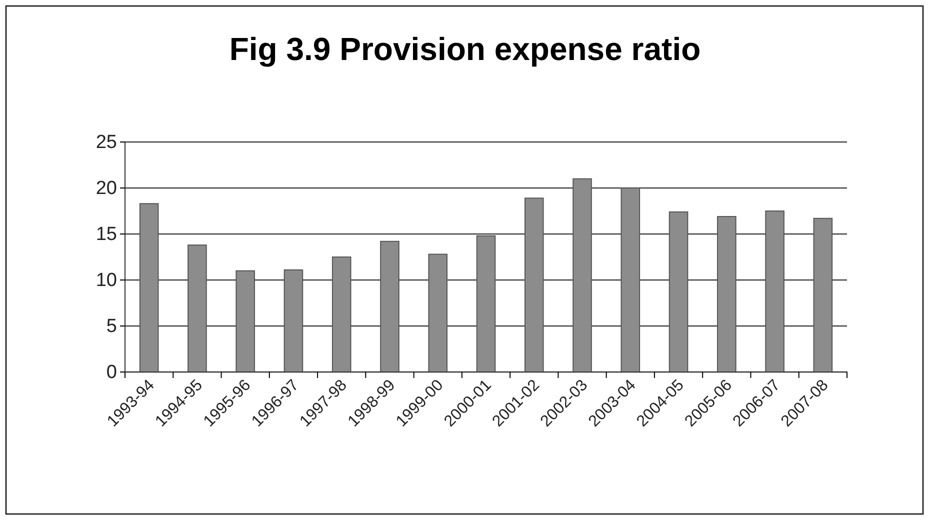 This screenshot has width=929, height=520. What do you see at coordinates (111, 373) in the screenshot?
I see `y-tick-label: 0` at bounding box center [111, 373].